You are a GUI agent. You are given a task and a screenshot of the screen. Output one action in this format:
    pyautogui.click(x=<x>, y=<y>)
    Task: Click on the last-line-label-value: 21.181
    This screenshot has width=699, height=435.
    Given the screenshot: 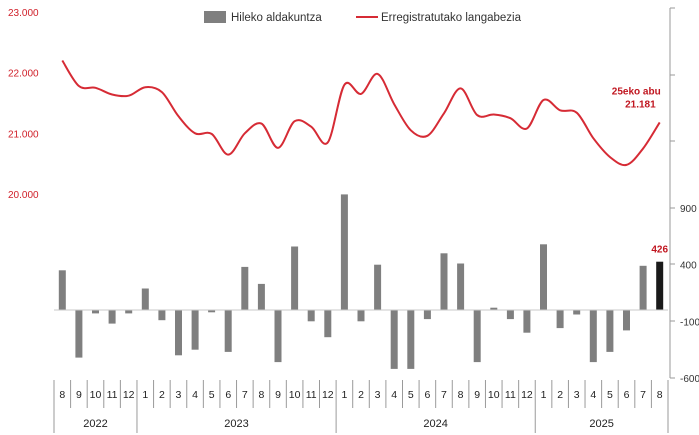 What is the action you would take?
    pyautogui.click(x=640, y=104)
    